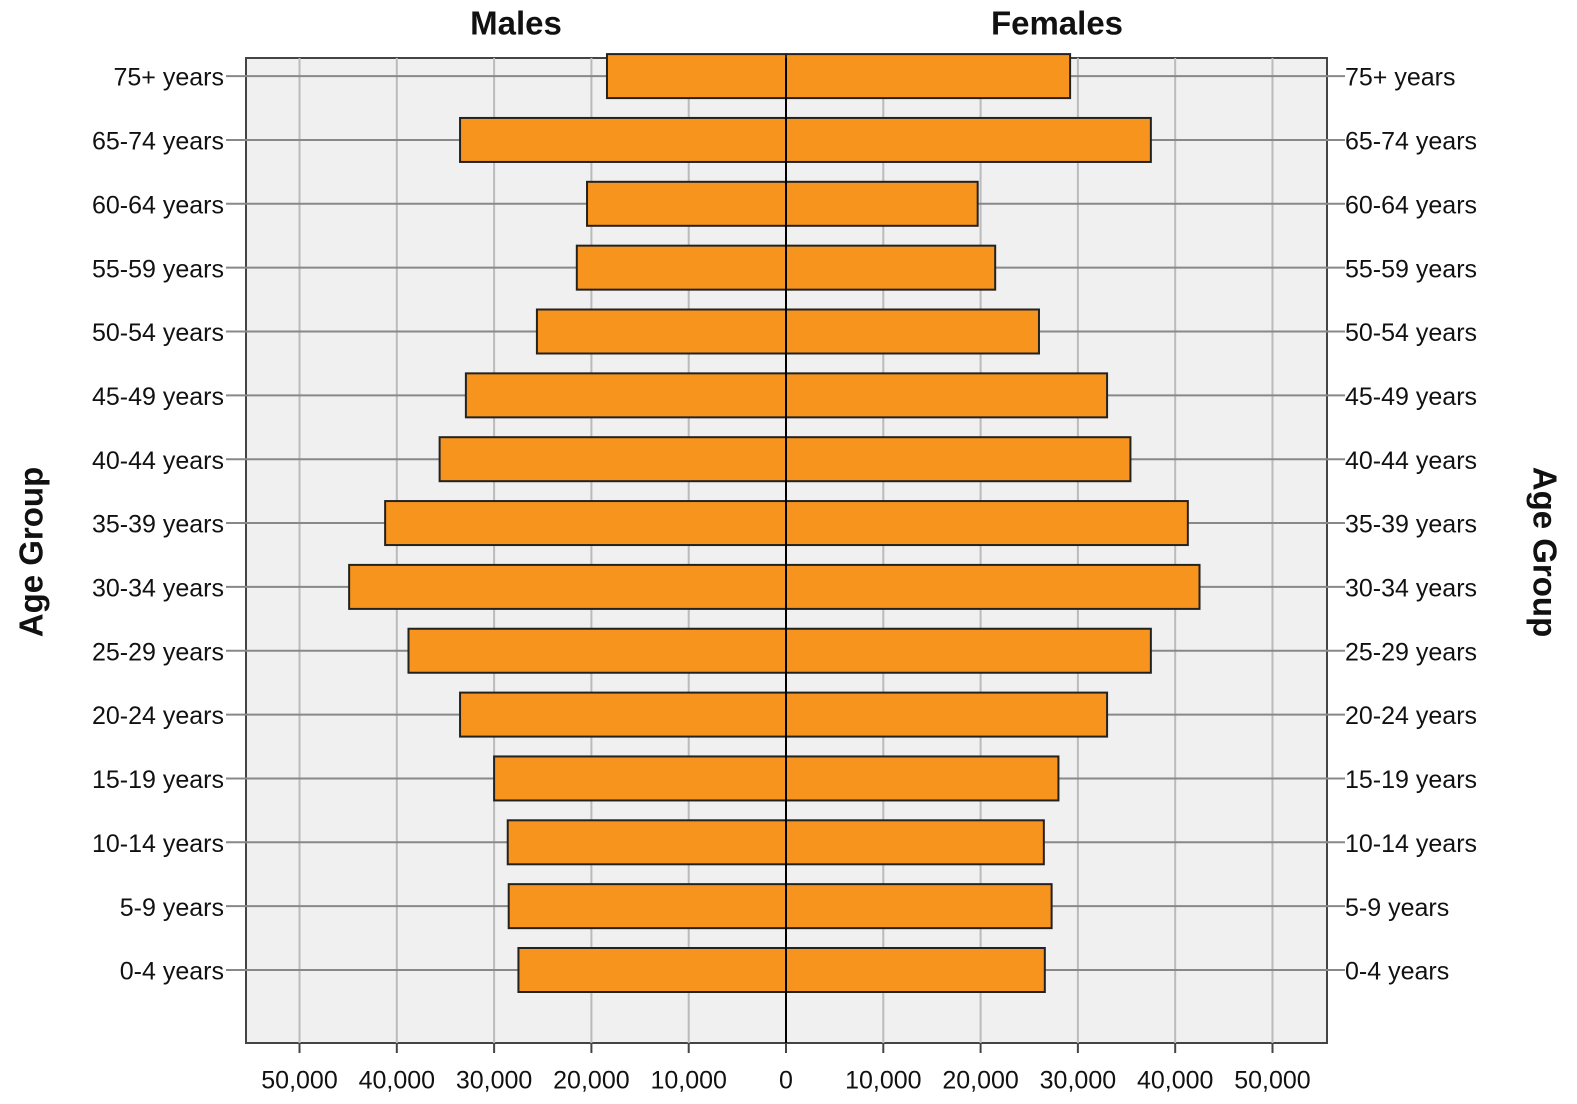 This screenshot has width=1577, height=1104. I want to click on females-title: Females, so click(1057, 23).